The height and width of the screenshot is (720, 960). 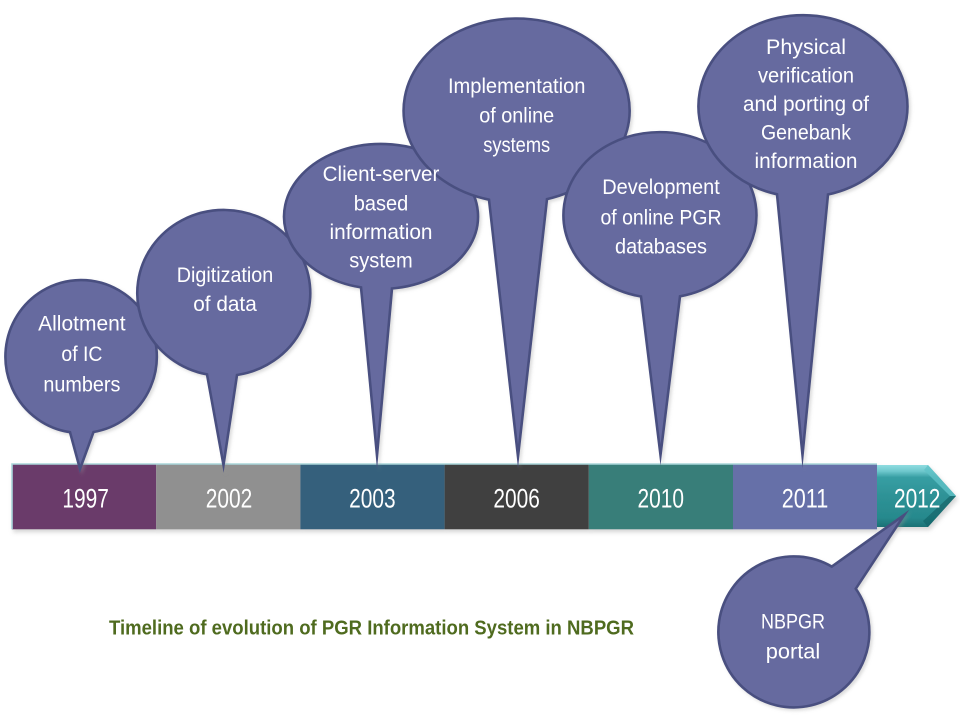 What do you see at coordinates (806, 104) in the screenshot?
I see `svg-text: and porting of` at bounding box center [806, 104].